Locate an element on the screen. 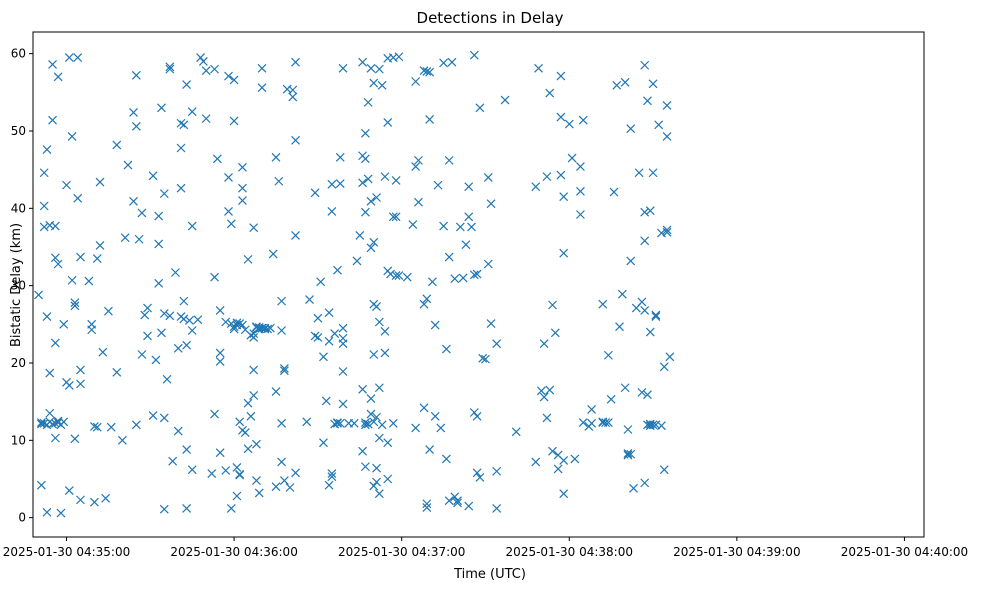 This screenshot has height=590, width=987. y-tick-label: 30 is located at coordinates (18, 286).